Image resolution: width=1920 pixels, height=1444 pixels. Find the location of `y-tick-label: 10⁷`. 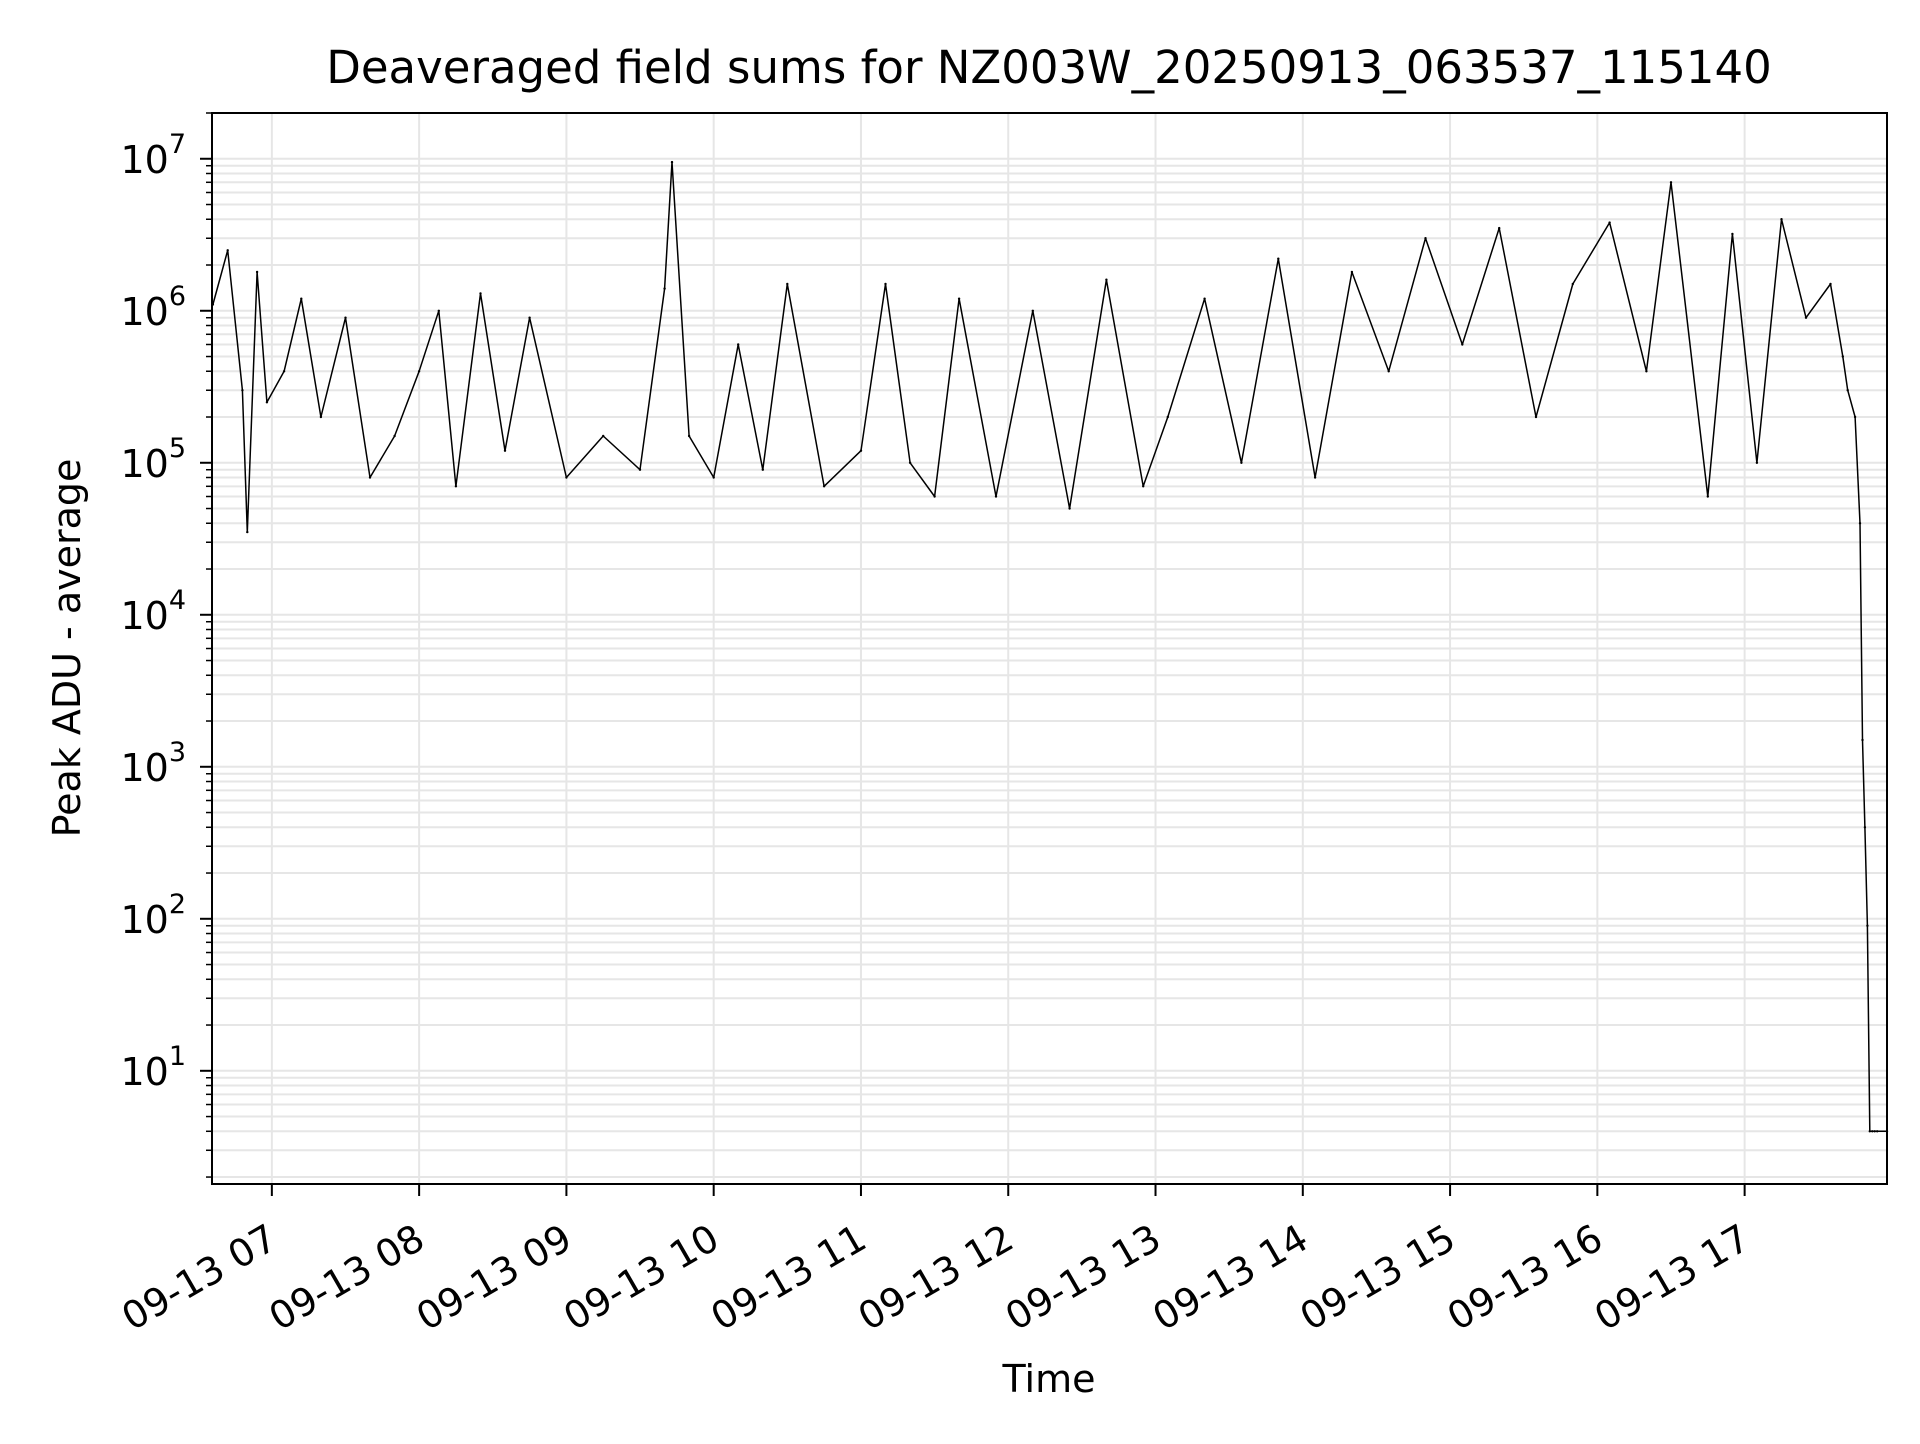

y-tick-label: 10⁷ is located at coordinates (153, 155).